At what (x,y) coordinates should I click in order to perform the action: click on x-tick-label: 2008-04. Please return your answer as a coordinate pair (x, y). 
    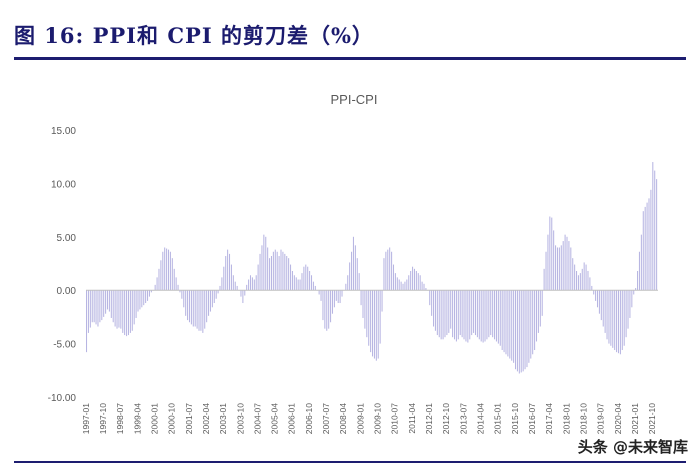
    Looking at the image, I should click on (343, 418).